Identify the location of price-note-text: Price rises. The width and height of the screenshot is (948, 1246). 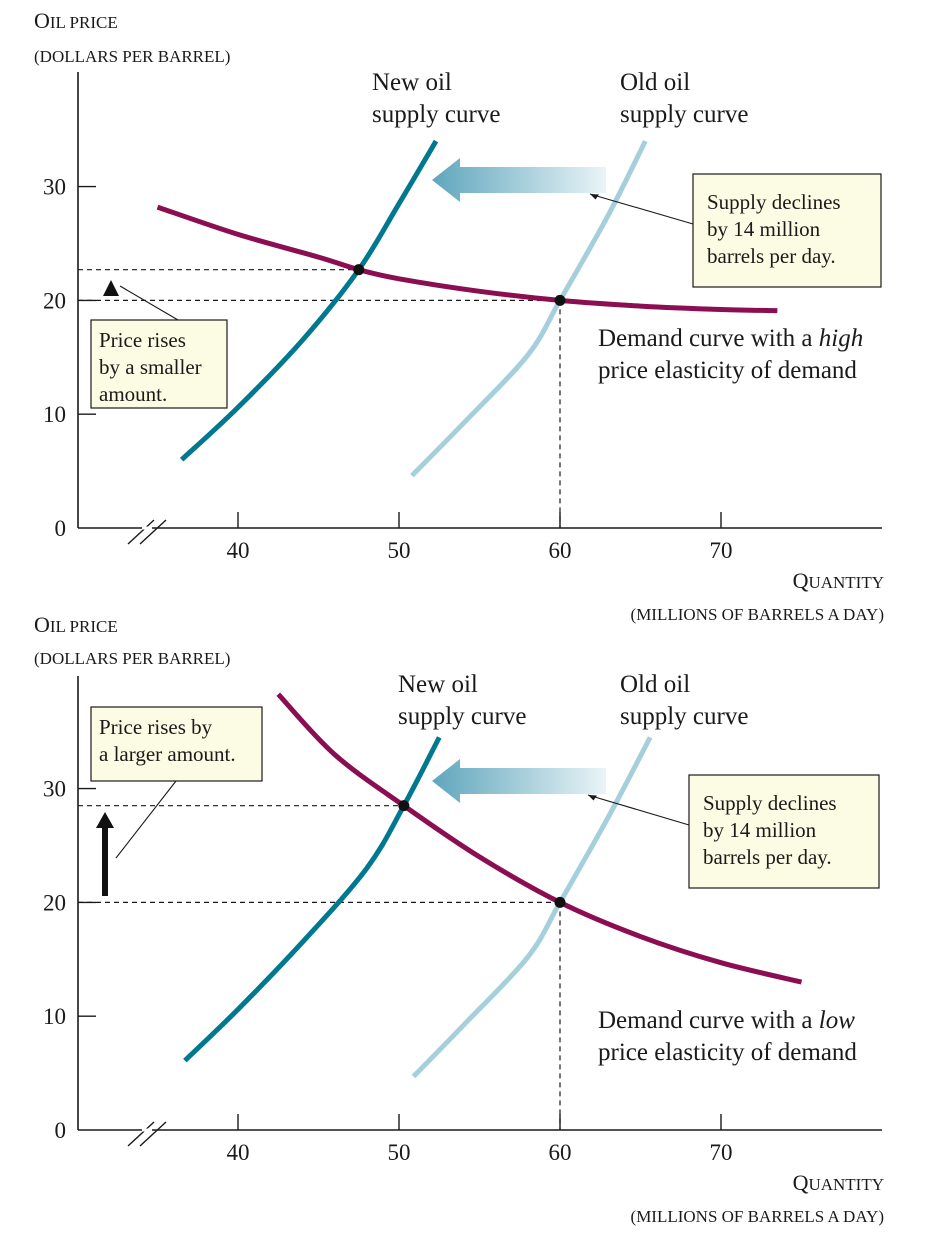
(142, 340).